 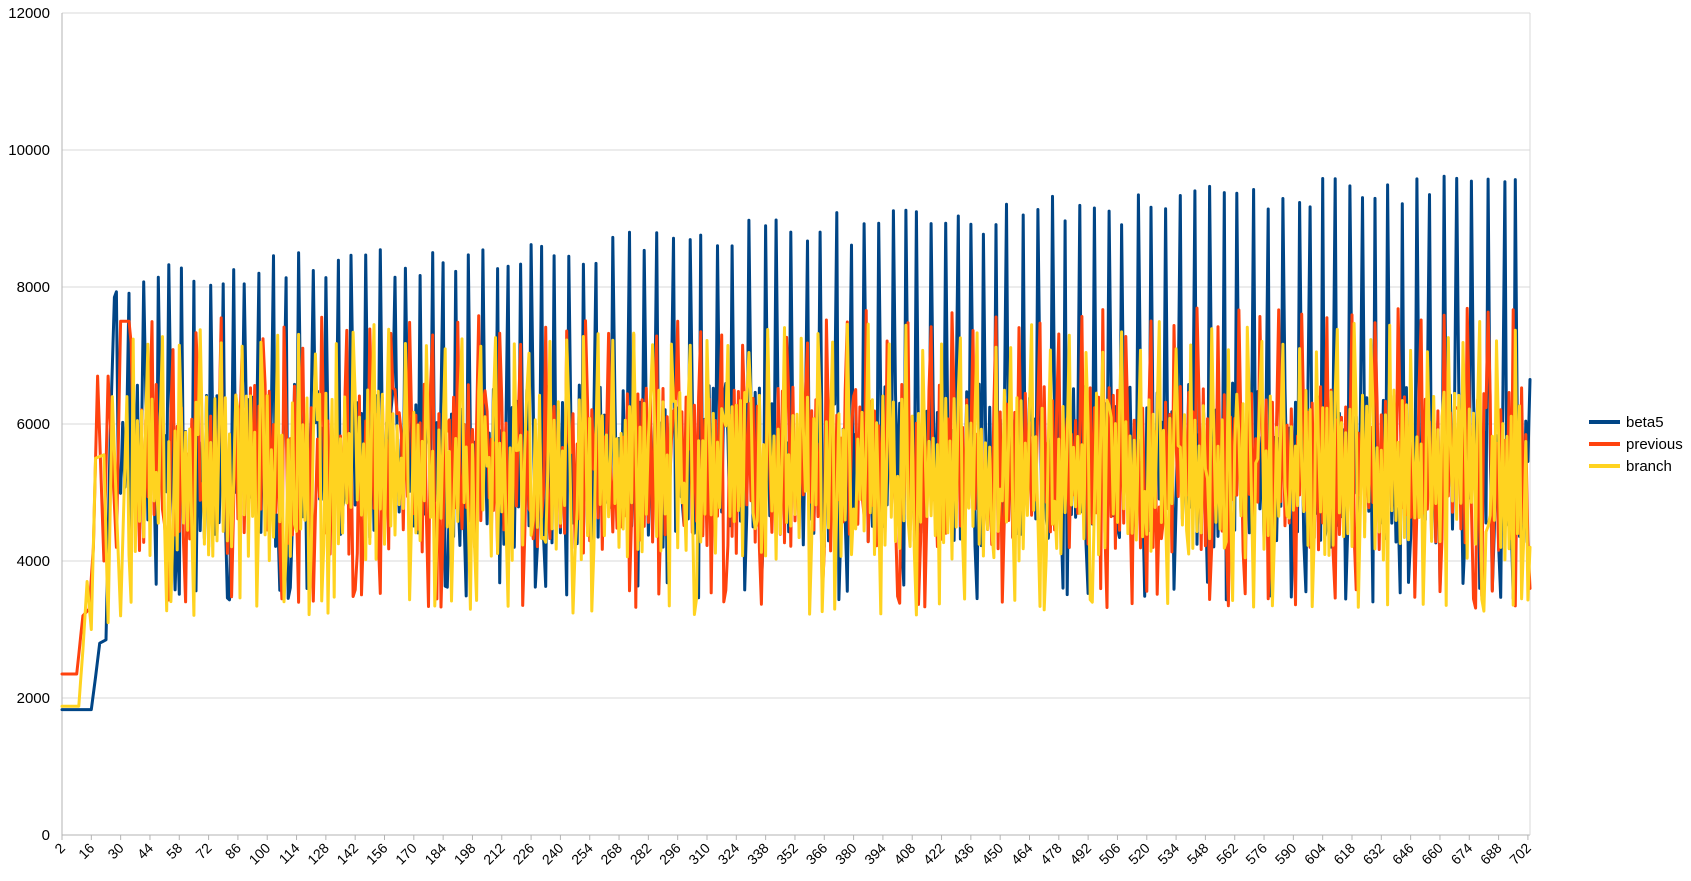 What do you see at coordinates (465, 854) in the screenshot?
I see `x-tick-label: 198` at bounding box center [465, 854].